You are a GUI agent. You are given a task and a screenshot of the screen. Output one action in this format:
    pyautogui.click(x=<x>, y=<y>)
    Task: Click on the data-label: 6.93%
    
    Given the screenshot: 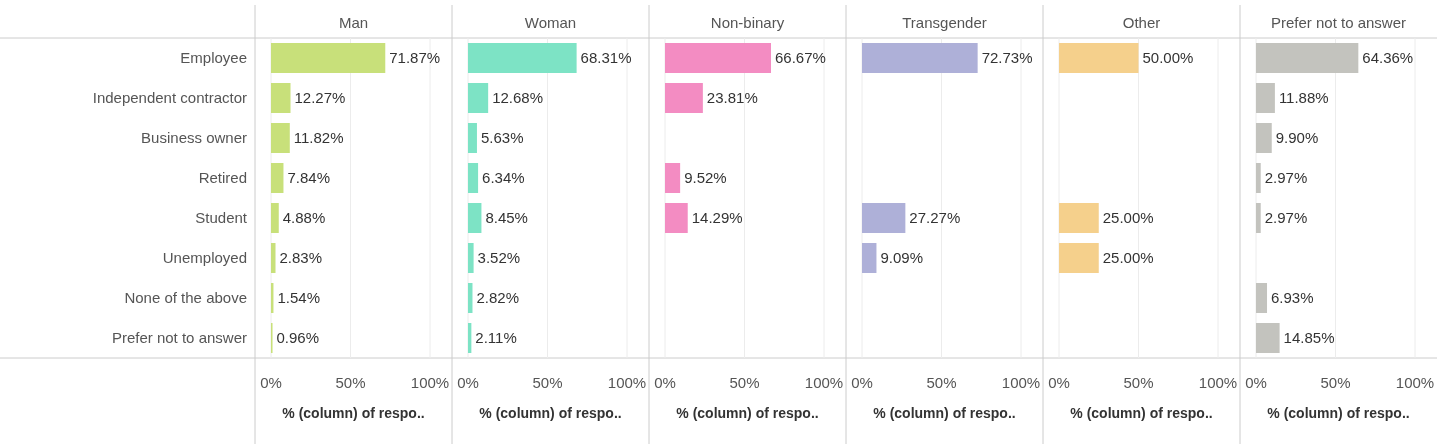 What is the action you would take?
    pyautogui.click(x=1292, y=298)
    